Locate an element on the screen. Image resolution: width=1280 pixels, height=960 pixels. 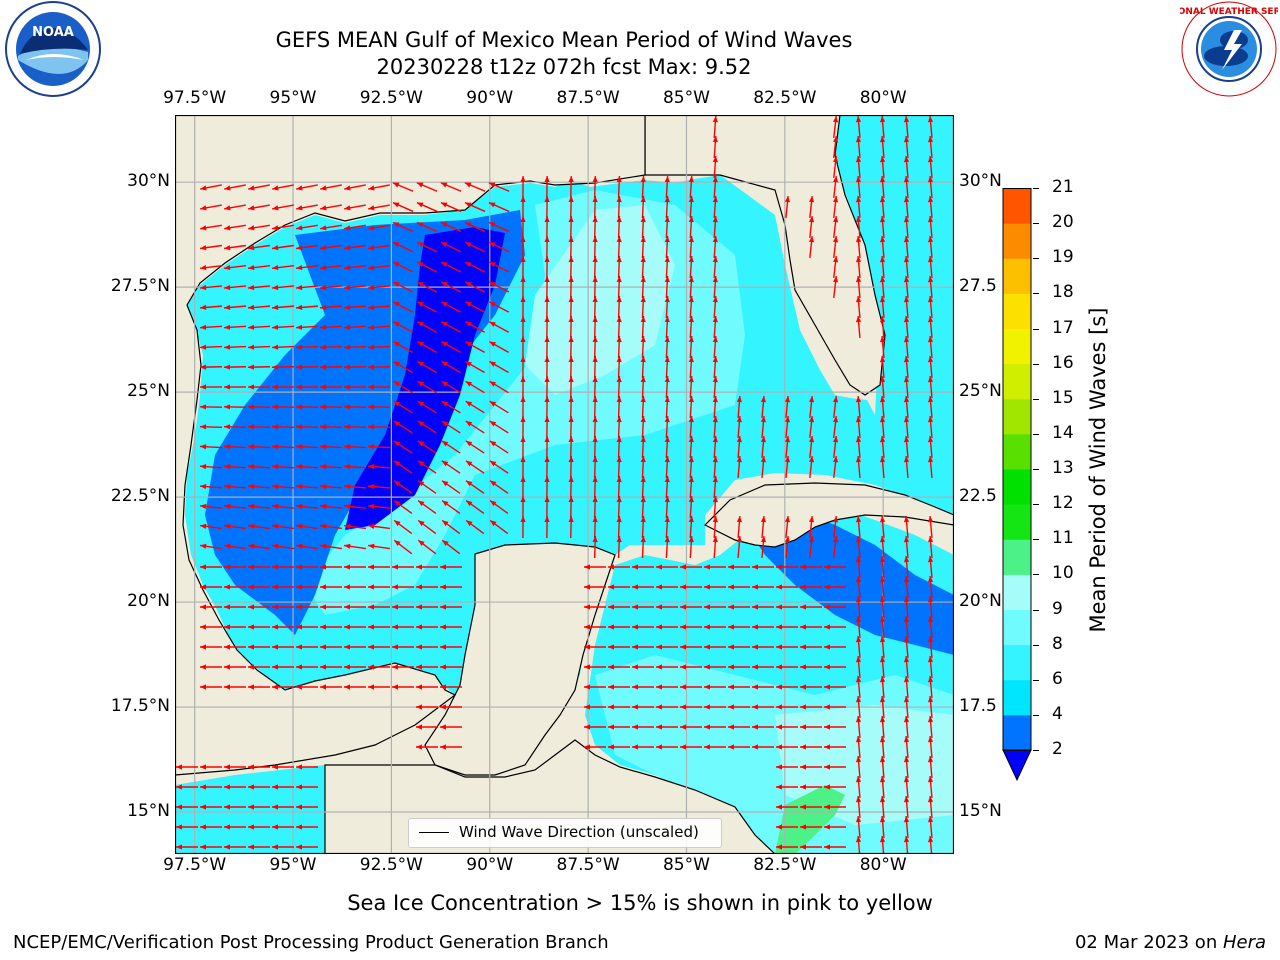
colorbar-tick-label: 4 is located at coordinates (1057, 713).